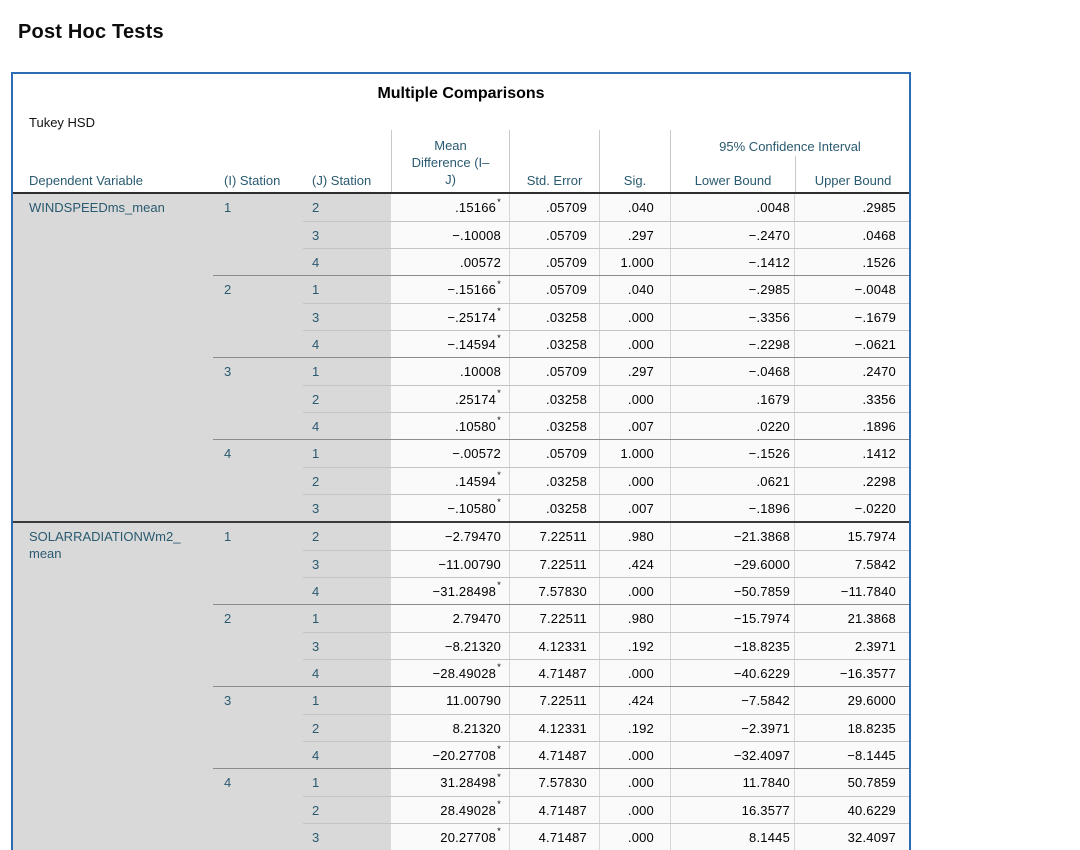 The image size is (1080, 850). I want to click on table-row: 4 −28.49028 * 4.71487.000 −40.6229 −16.3577, so click(606, 672).